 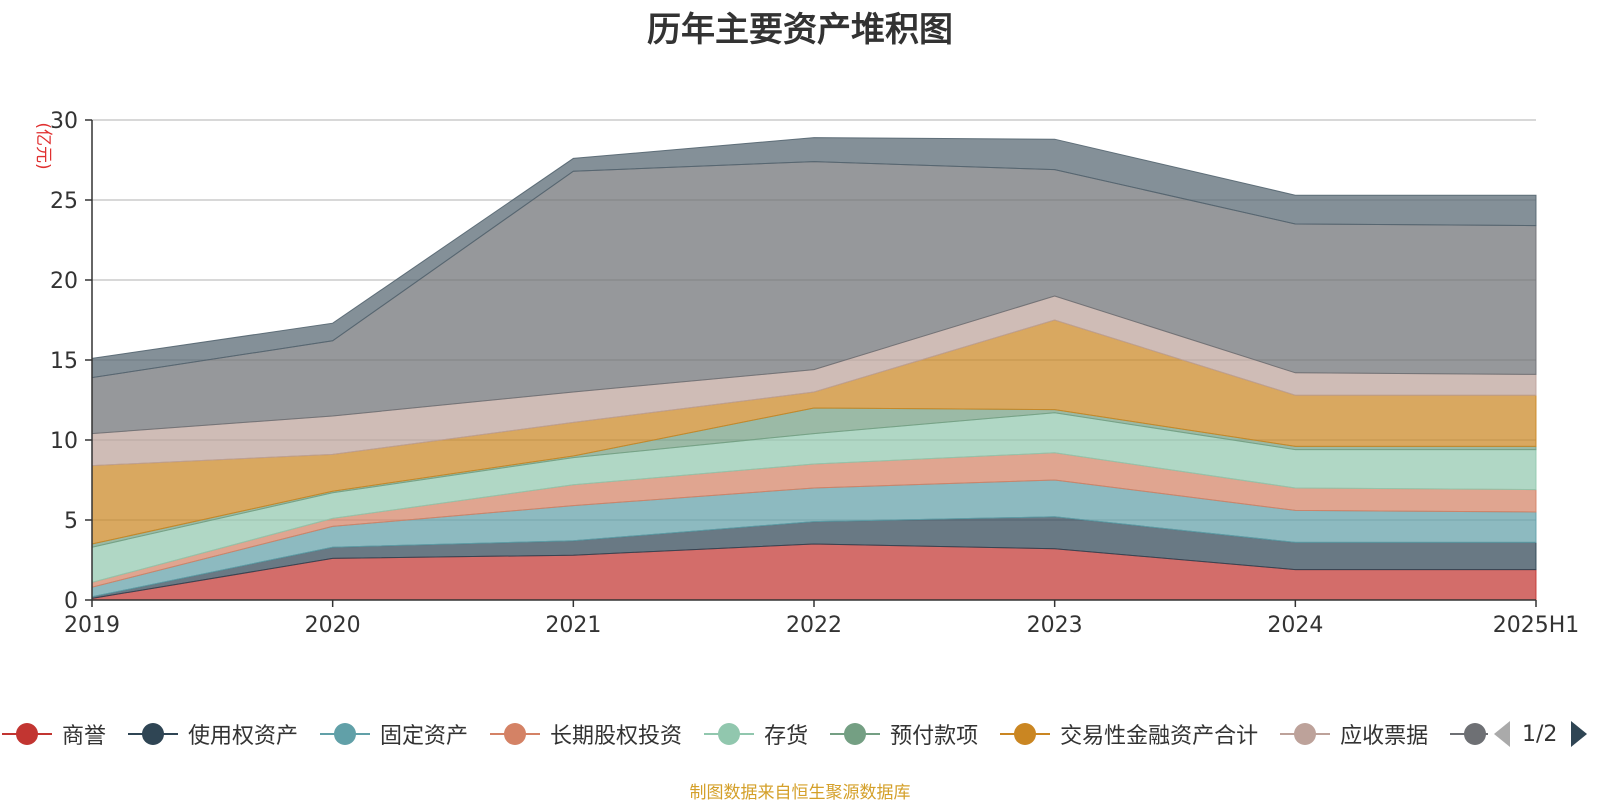 What do you see at coordinates (1502, 734) in the screenshot?
I see `pager-prev-icon` at bounding box center [1502, 734].